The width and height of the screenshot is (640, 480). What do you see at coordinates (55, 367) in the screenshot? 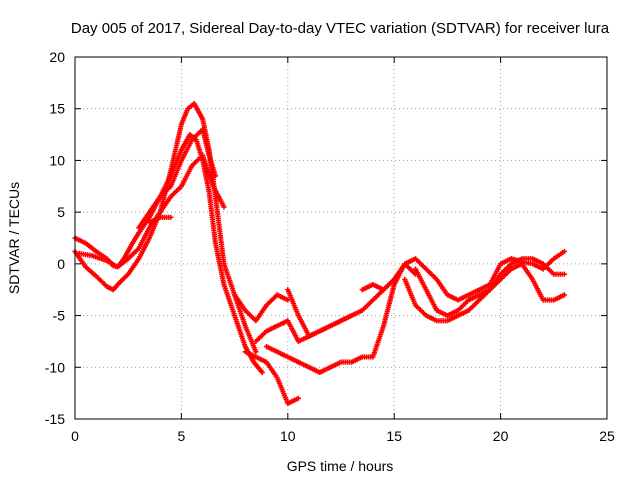
I see `y-tick-label: -10` at bounding box center [55, 367].